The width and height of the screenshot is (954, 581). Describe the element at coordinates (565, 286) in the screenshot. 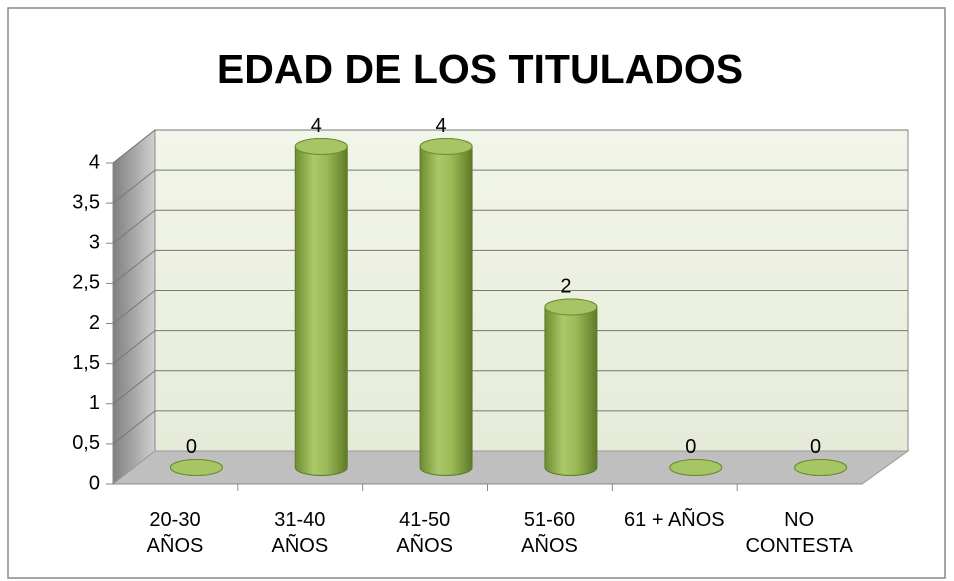

I see `value-label: 2` at that location.